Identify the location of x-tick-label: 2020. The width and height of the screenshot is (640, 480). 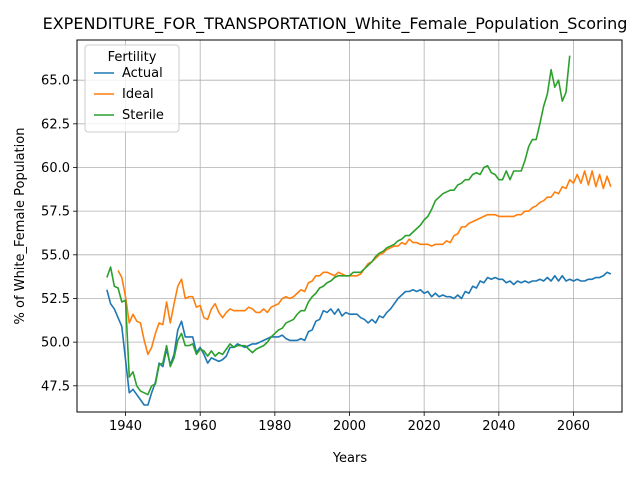
(424, 426).